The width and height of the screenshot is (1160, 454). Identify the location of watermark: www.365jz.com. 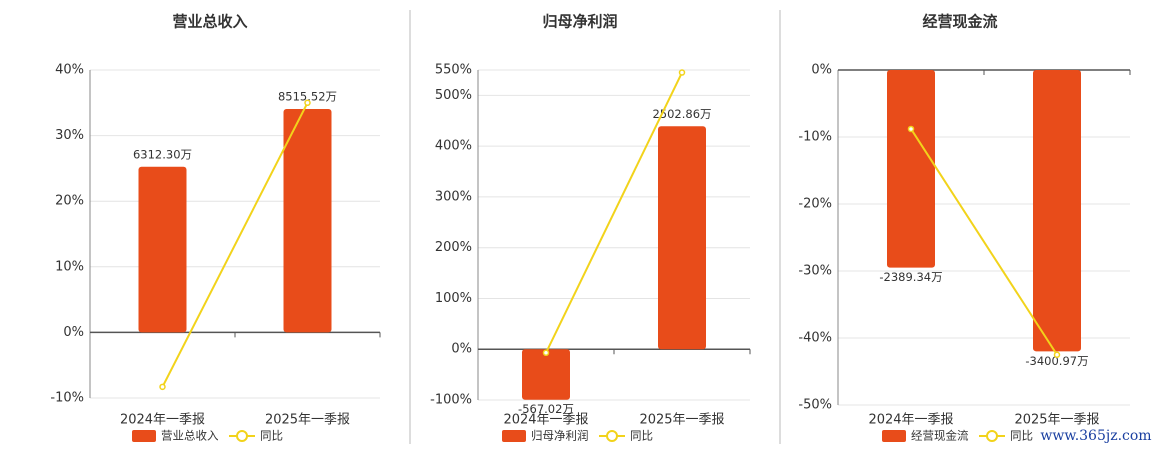
(1095, 436).